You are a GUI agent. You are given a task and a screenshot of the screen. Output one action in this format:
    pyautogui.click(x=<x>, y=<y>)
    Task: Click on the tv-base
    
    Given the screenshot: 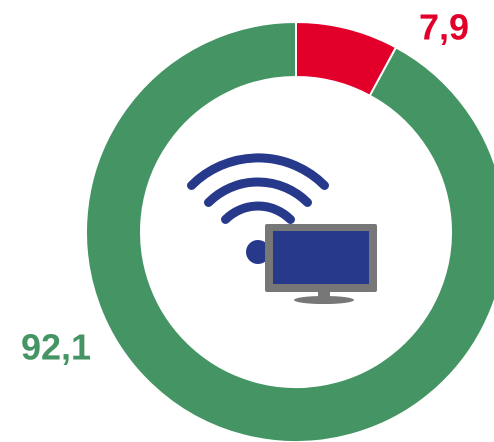 What is the action you would take?
    pyautogui.click(x=324, y=300)
    